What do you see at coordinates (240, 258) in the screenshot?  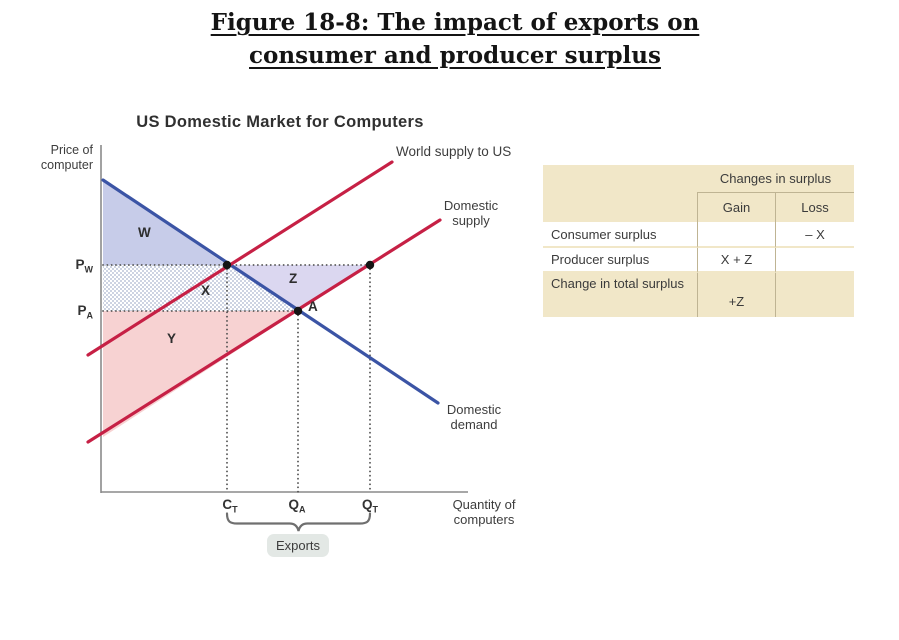 I see `world-supply-to-us-line` at bounding box center [240, 258].